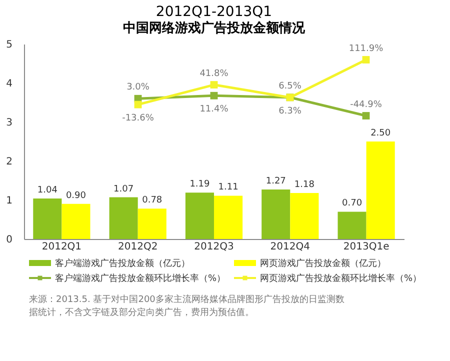 The height and width of the screenshot is (361, 450). Describe the element at coordinates (124, 189) in the screenshot. I see `data-label: 1.07` at that location.